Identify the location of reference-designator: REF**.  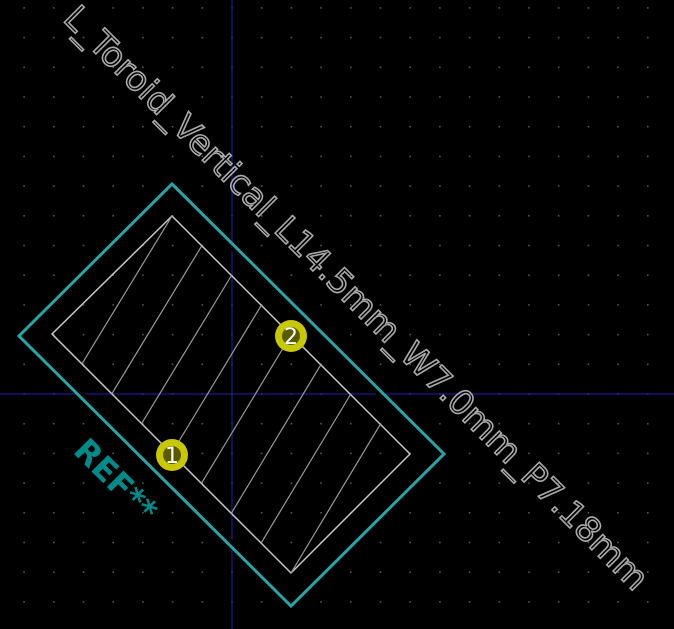
(115, 480).